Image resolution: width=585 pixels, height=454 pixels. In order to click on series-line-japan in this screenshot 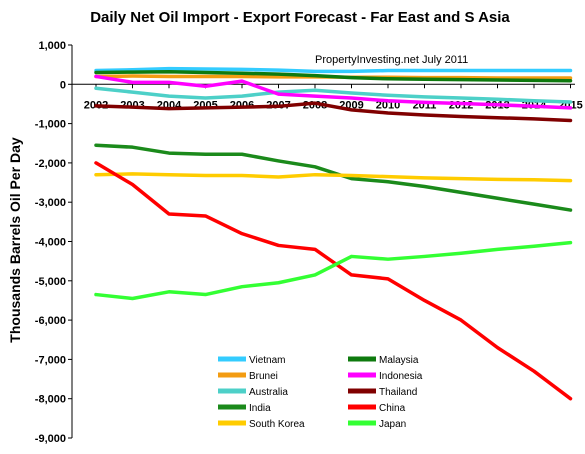, I will do `click(333, 270)`.